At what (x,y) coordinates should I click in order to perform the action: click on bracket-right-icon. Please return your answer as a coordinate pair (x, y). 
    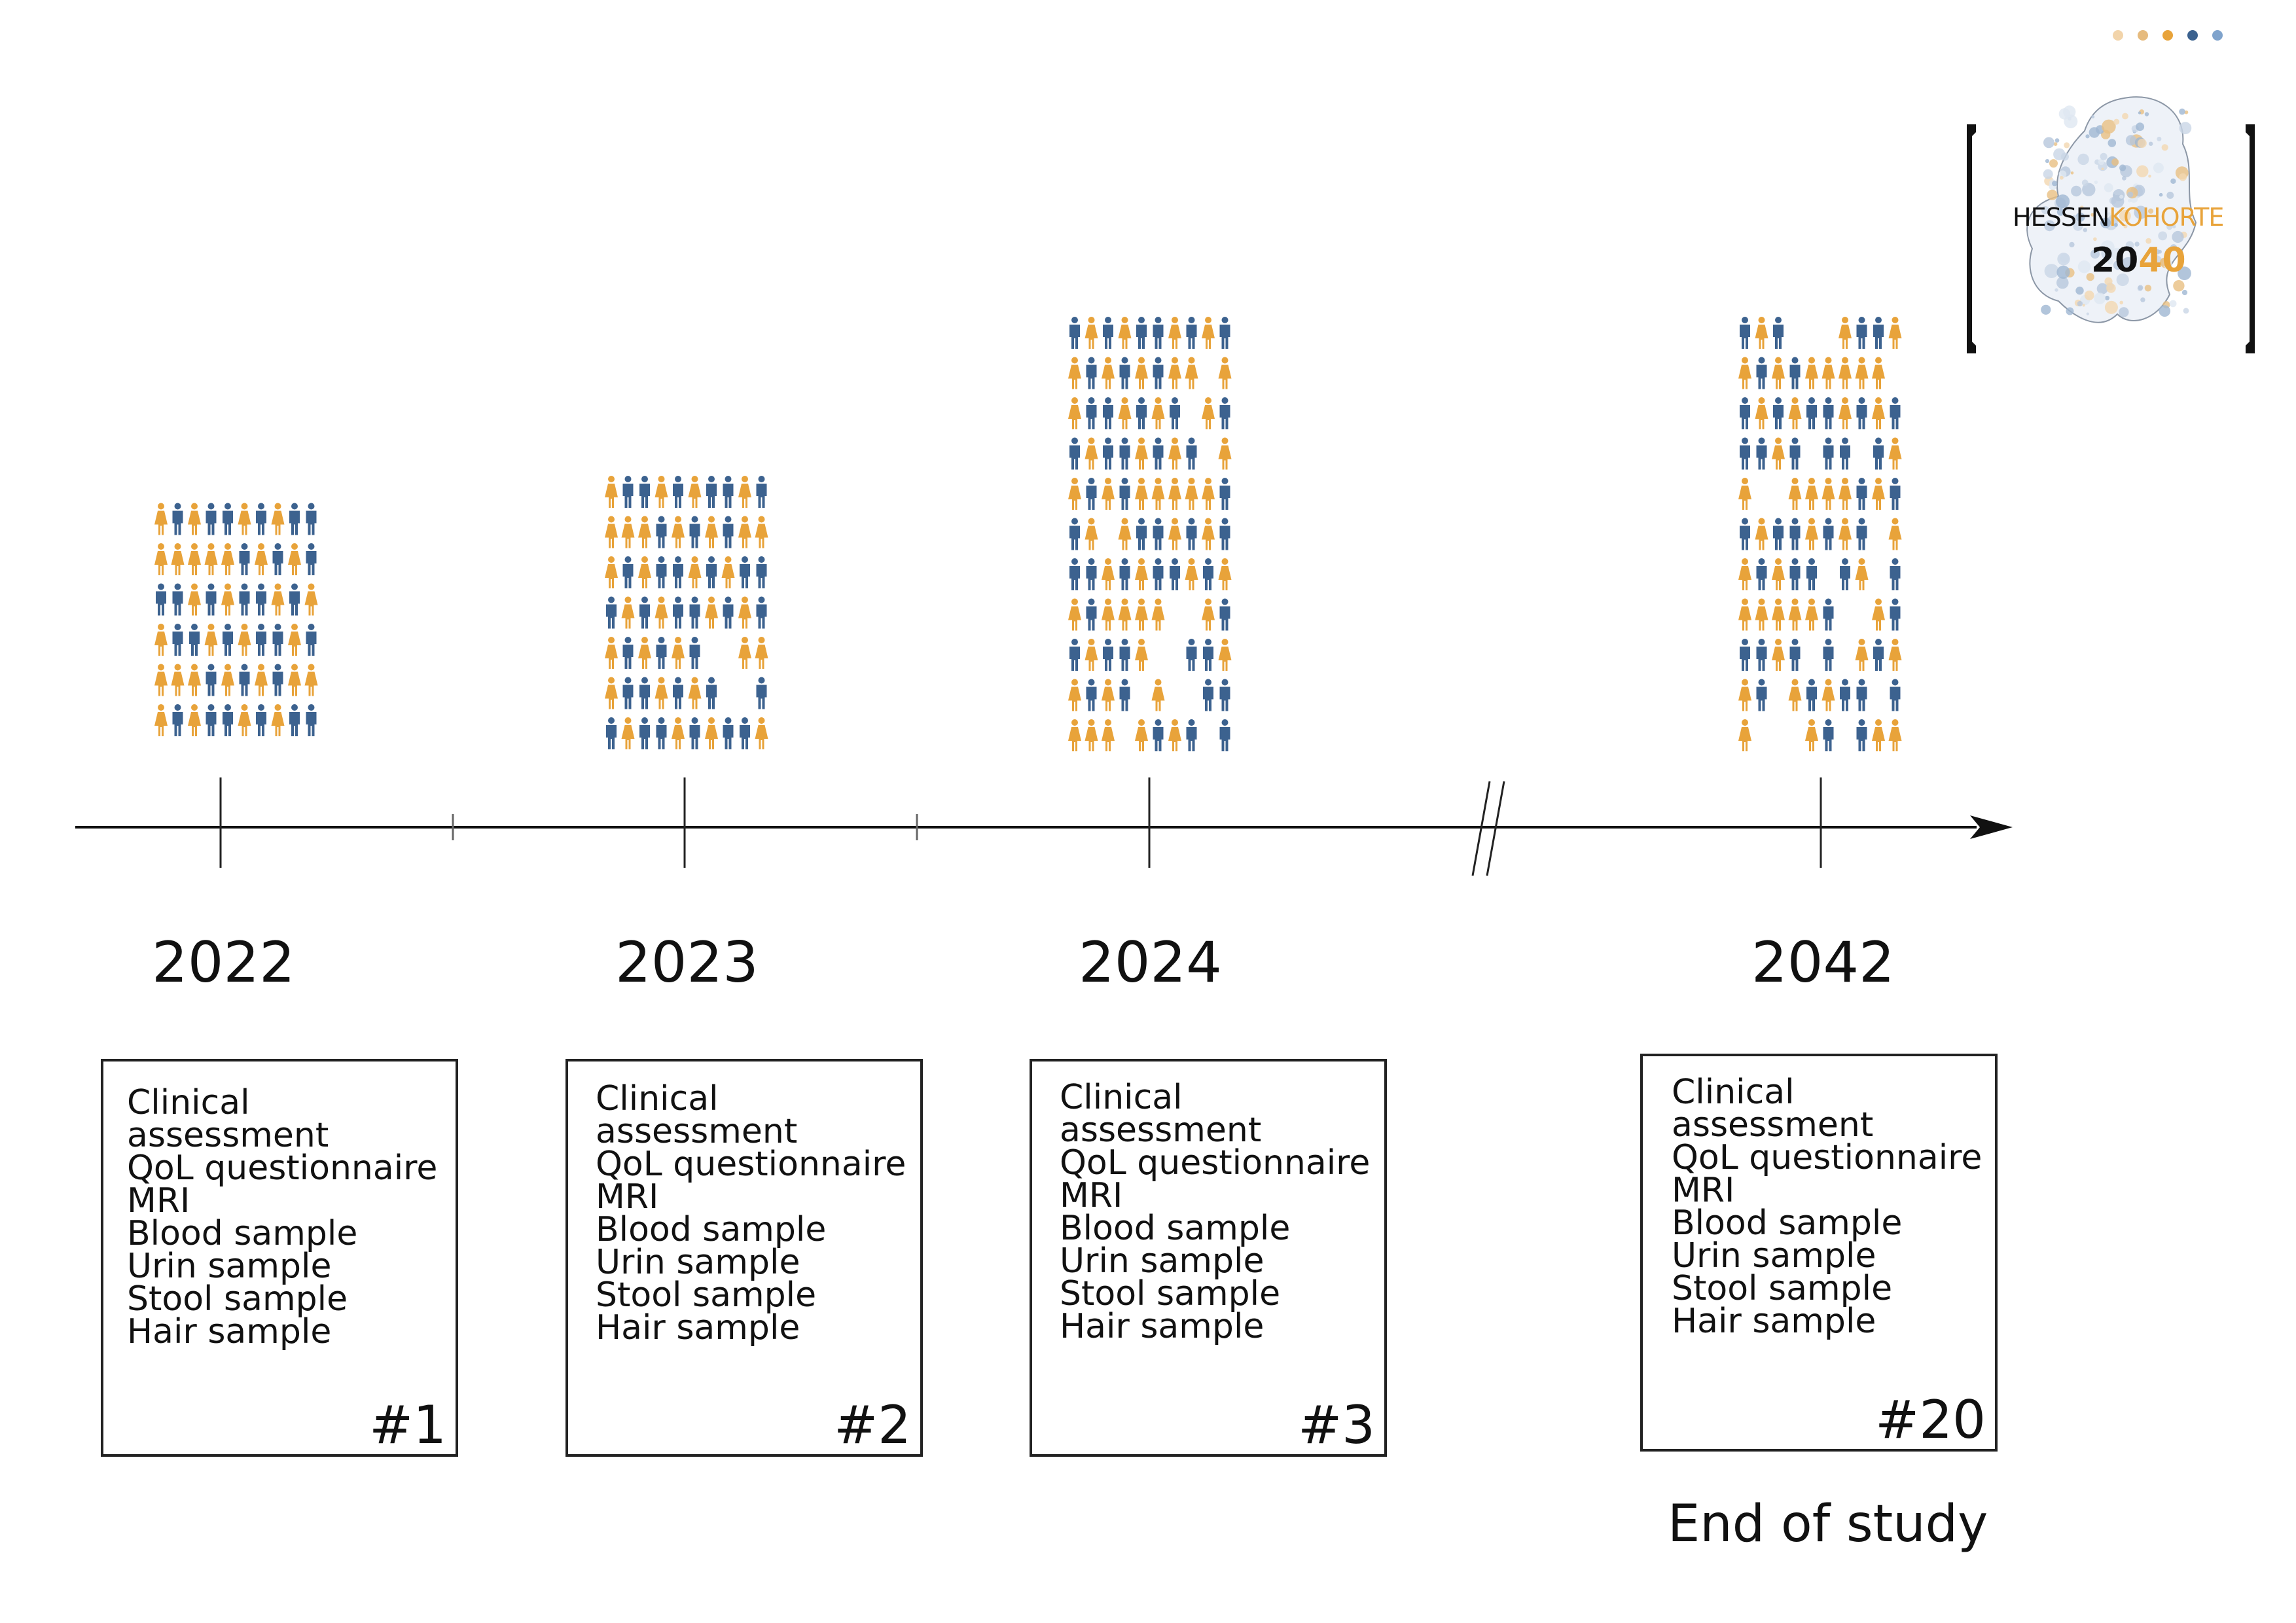
    Looking at the image, I should click on (2250, 238).